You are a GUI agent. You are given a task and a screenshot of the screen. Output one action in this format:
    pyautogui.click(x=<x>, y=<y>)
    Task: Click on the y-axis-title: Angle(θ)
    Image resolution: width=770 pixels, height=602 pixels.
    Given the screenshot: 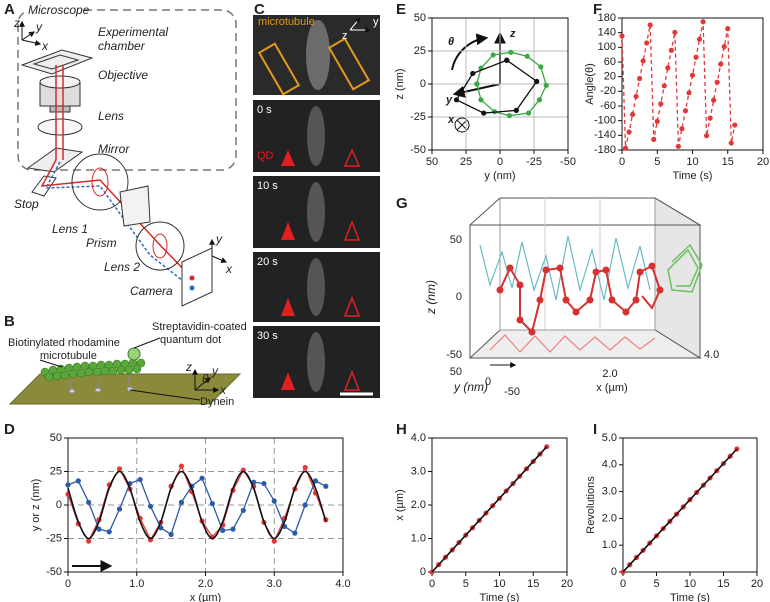 What is the action you would take?
    pyautogui.click(x=590, y=84)
    